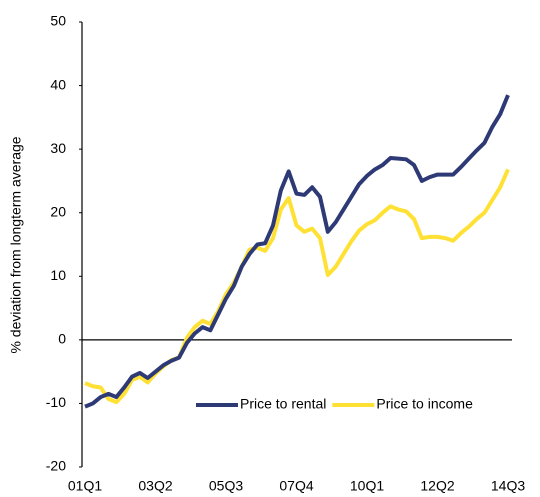 This screenshot has height=497, width=540. What do you see at coordinates (283, 404) in the screenshot?
I see `legend-label: Price to rental` at bounding box center [283, 404].